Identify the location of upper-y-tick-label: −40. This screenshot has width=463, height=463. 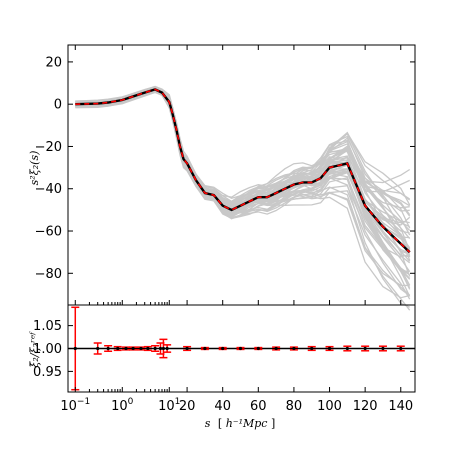
(48, 189).